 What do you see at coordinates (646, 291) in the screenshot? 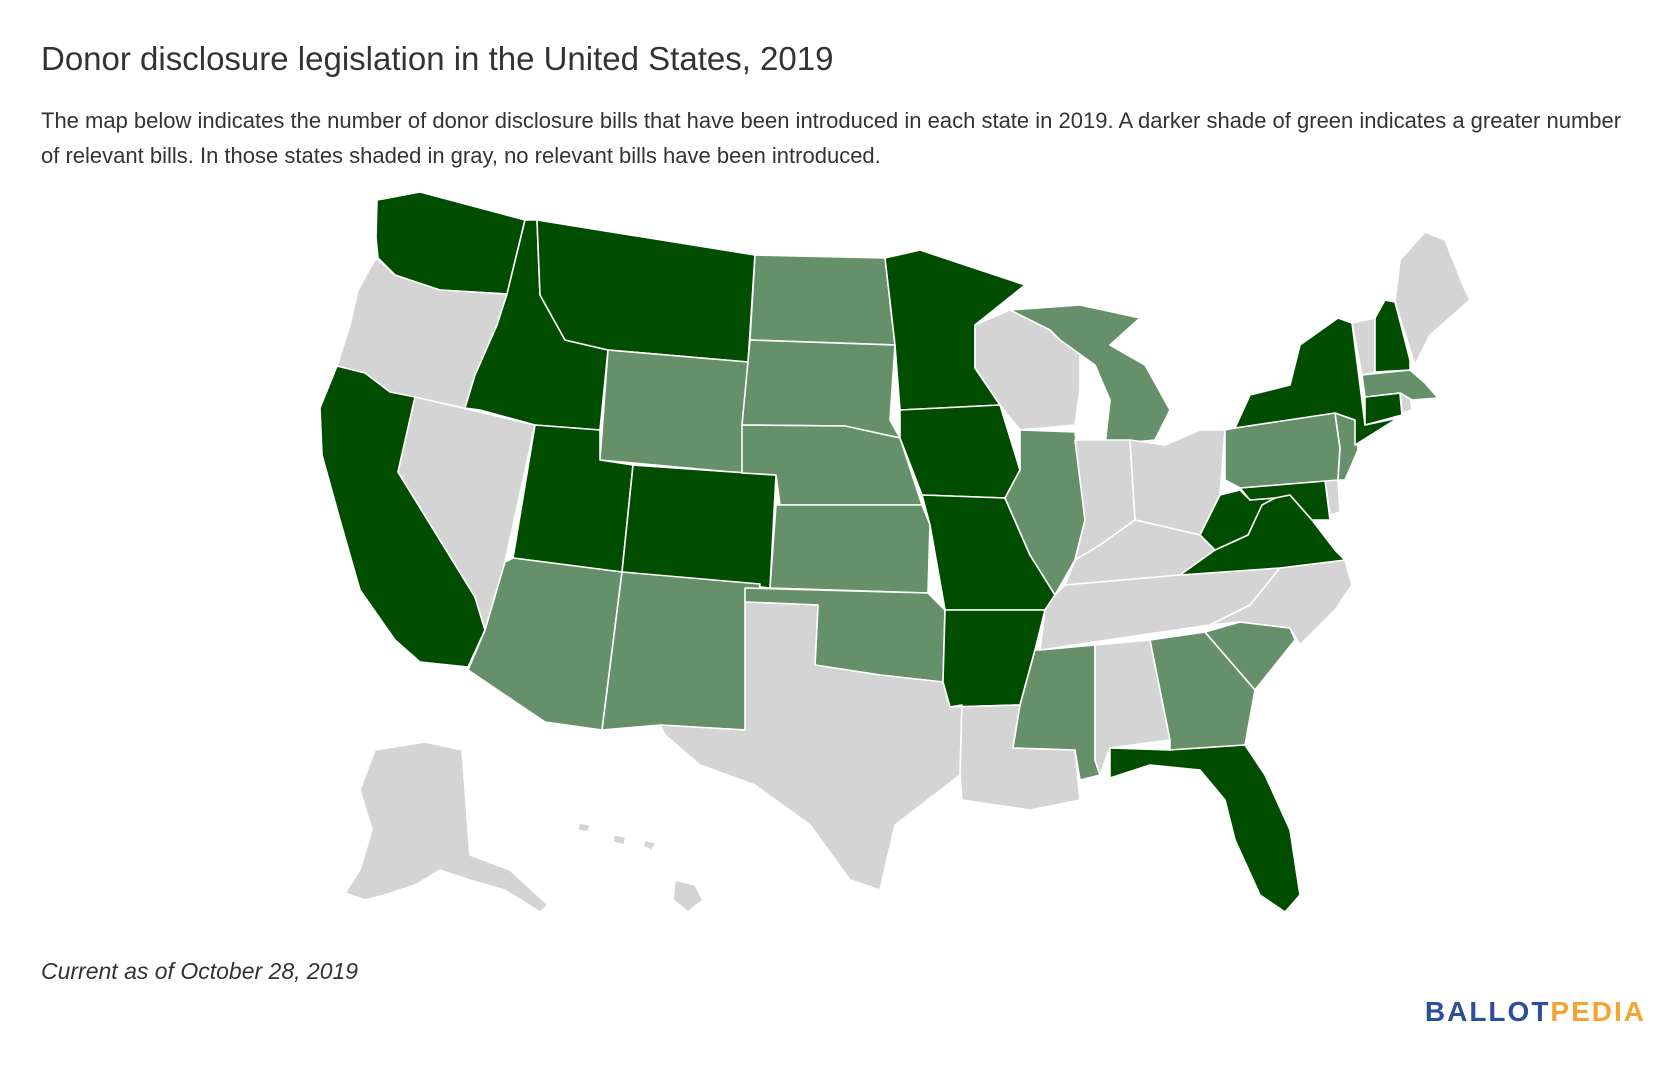
I see `state-MT` at bounding box center [646, 291].